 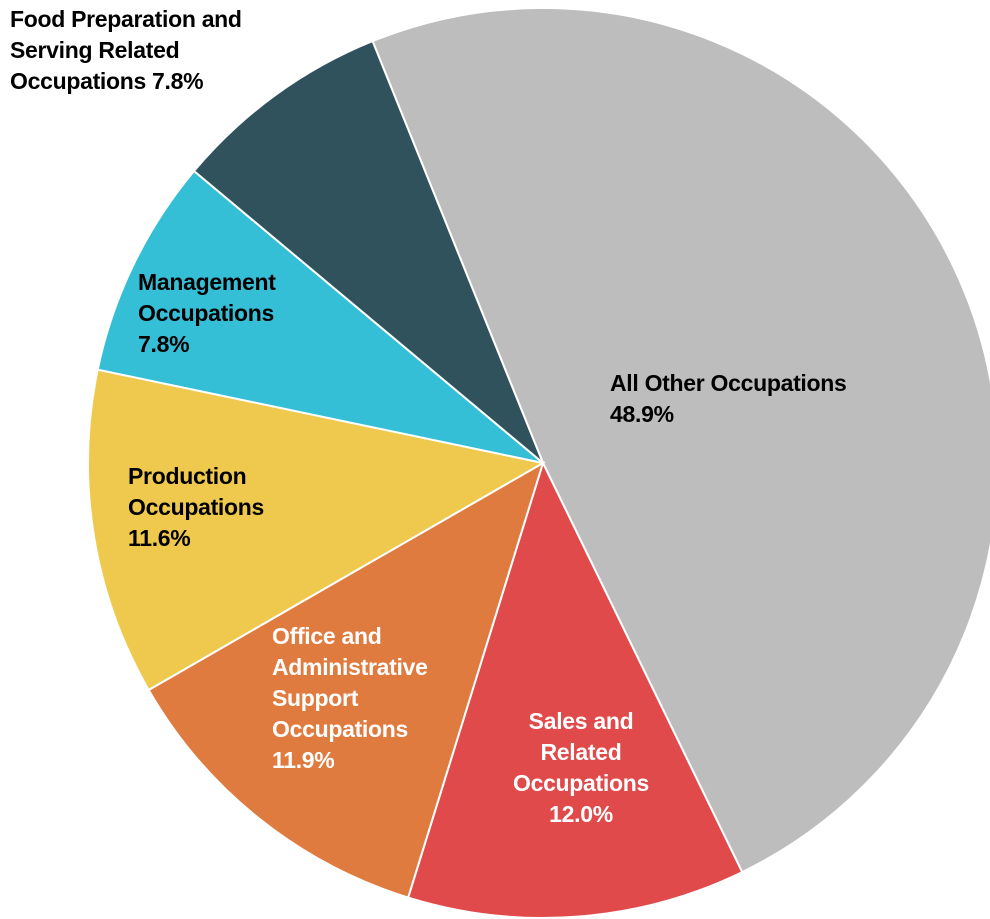 I want to click on value-label: 48.9%, so click(x=642, y=414).